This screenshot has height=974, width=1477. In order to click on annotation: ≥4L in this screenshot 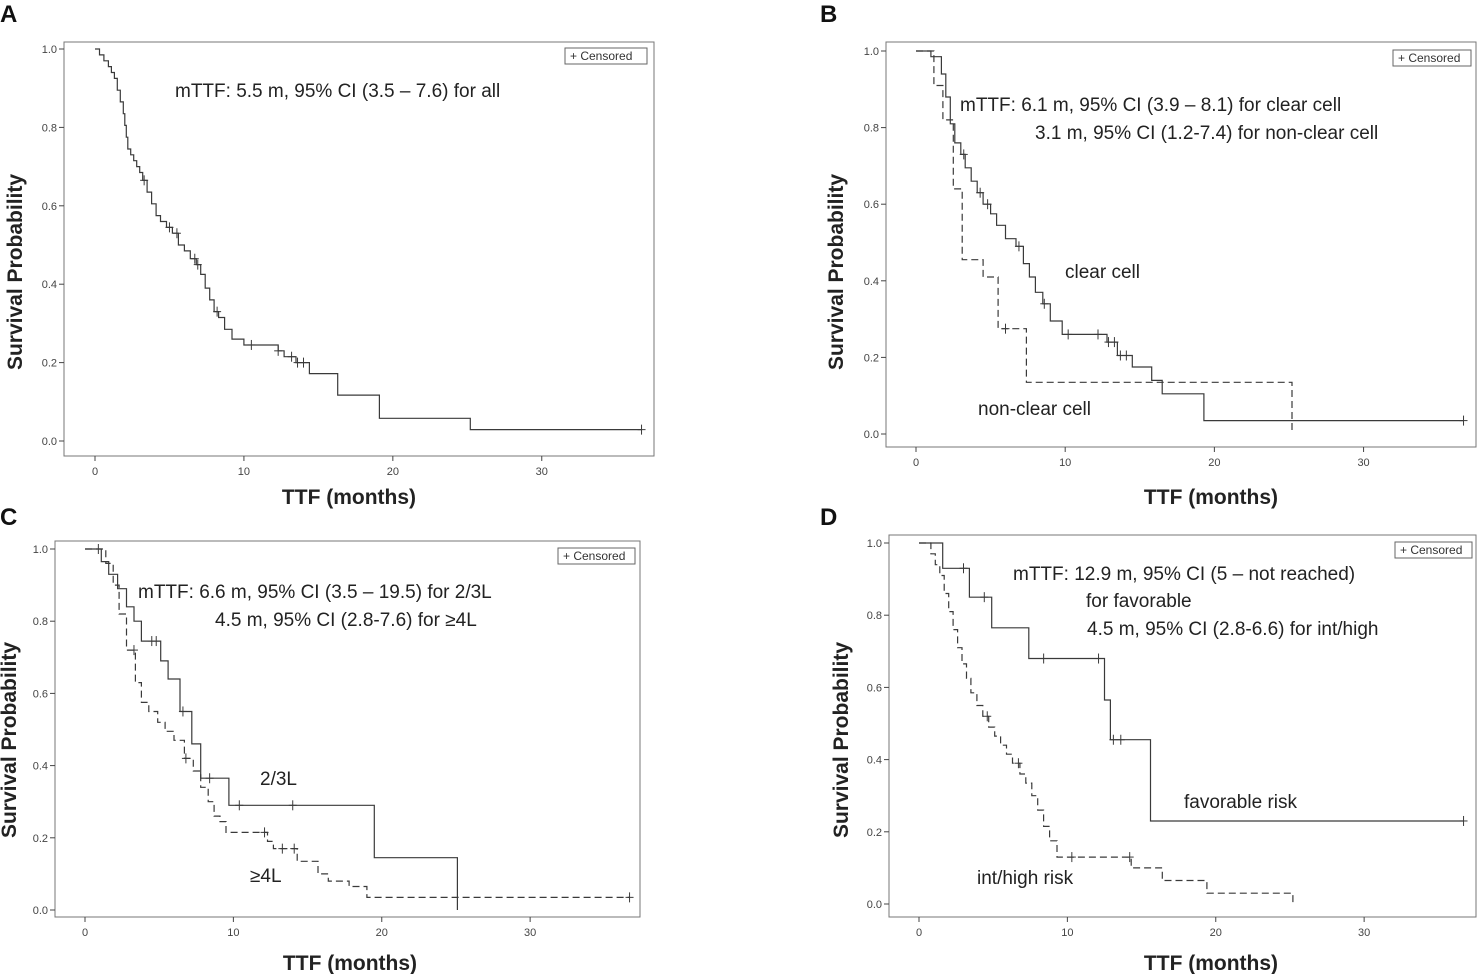, I will do `click(266, 876)`.